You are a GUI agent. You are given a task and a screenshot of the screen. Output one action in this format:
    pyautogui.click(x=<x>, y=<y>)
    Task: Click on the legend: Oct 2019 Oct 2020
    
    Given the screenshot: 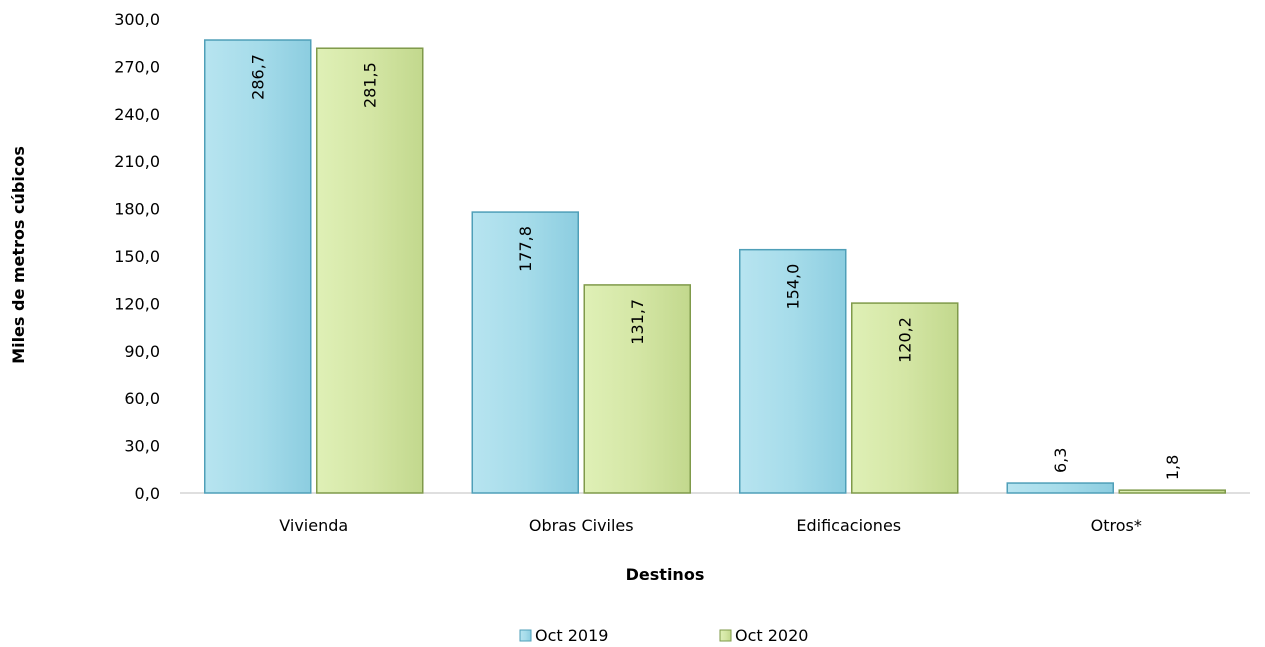 What is the action you would take?
    pyautogui.click(x=663, y=635)
    